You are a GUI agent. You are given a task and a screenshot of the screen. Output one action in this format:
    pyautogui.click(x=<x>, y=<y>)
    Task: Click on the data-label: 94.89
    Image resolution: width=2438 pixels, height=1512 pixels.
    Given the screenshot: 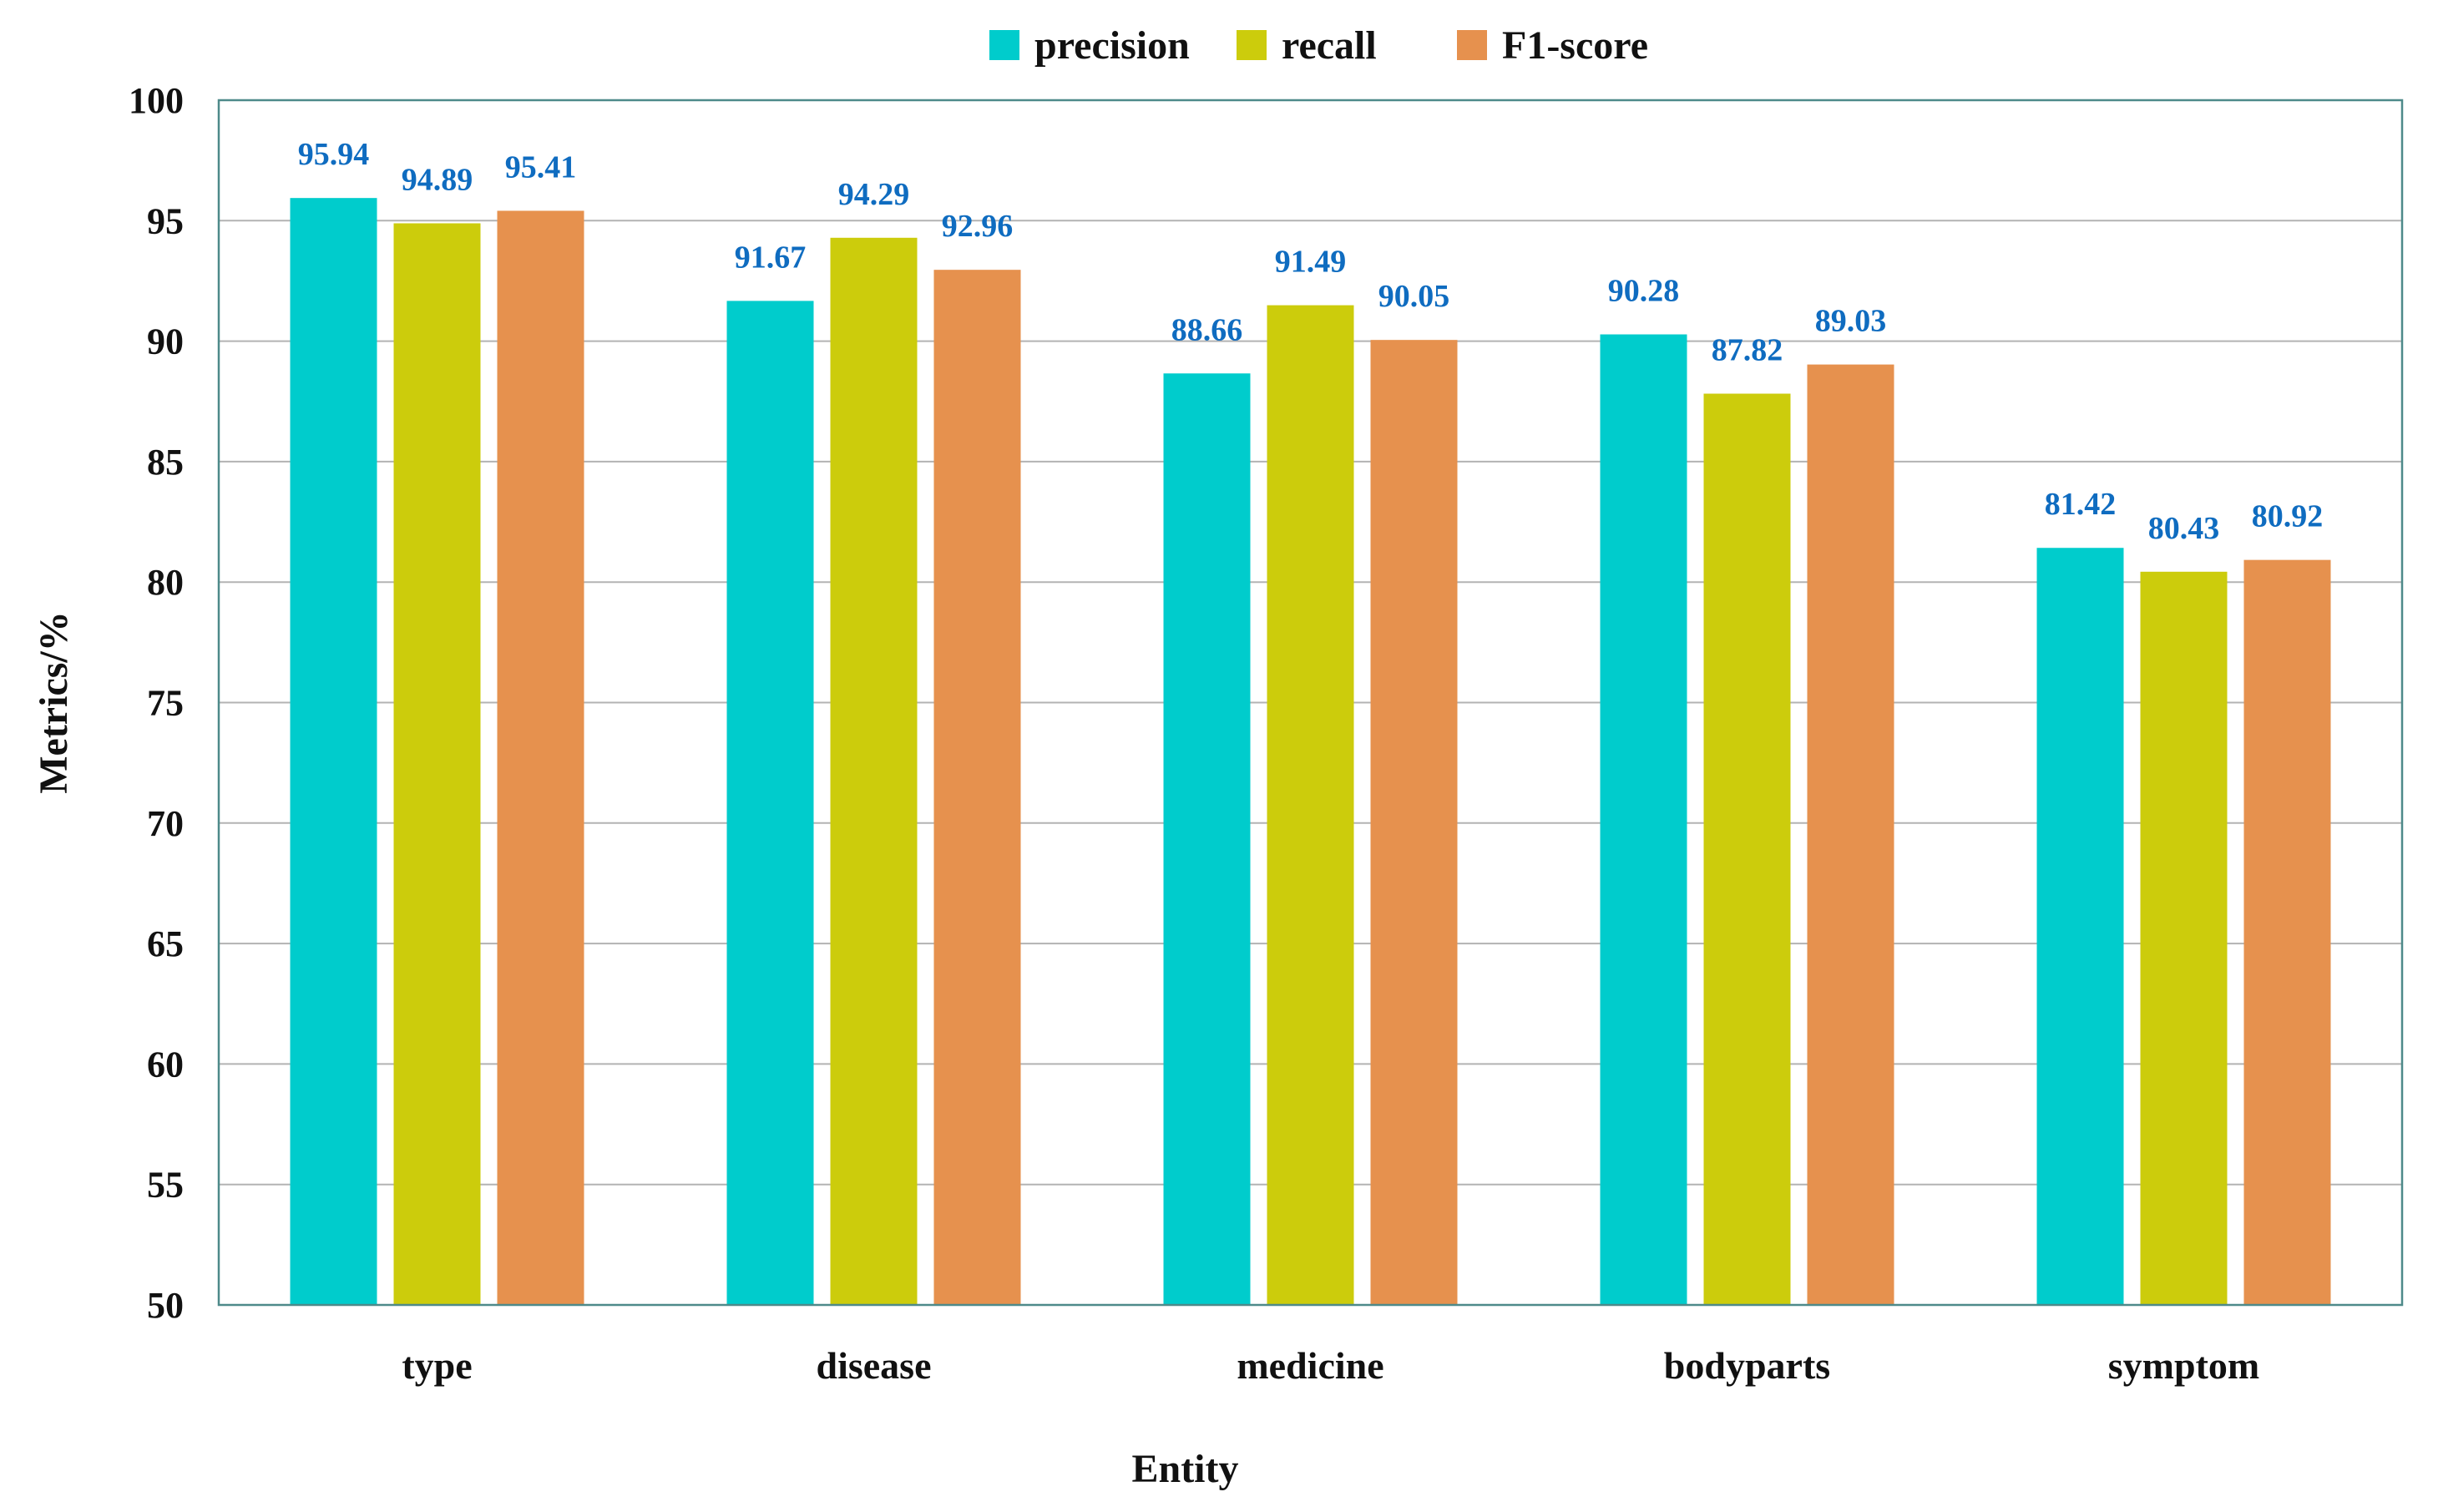 What is the action you would take?
    pyautogui.click(x=437, y=179)
    